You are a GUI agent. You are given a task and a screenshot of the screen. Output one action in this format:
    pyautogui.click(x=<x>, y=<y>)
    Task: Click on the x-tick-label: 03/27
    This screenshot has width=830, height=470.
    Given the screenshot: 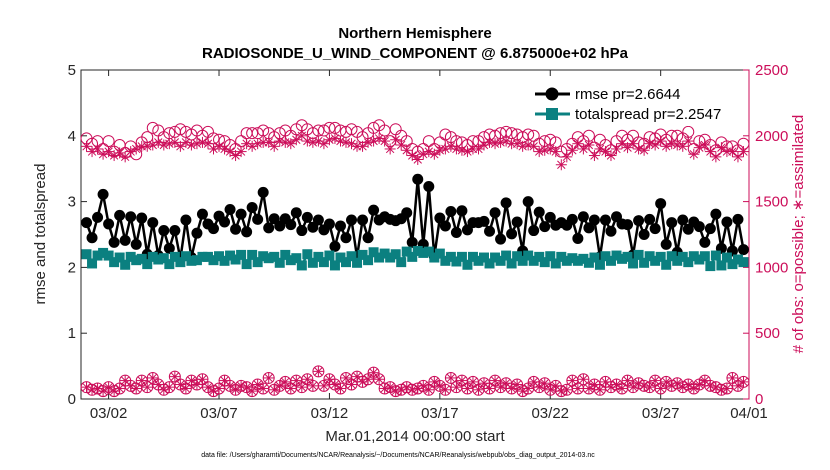 What is the action you would take?
    pyautogui.click(x=661, y=413)
    